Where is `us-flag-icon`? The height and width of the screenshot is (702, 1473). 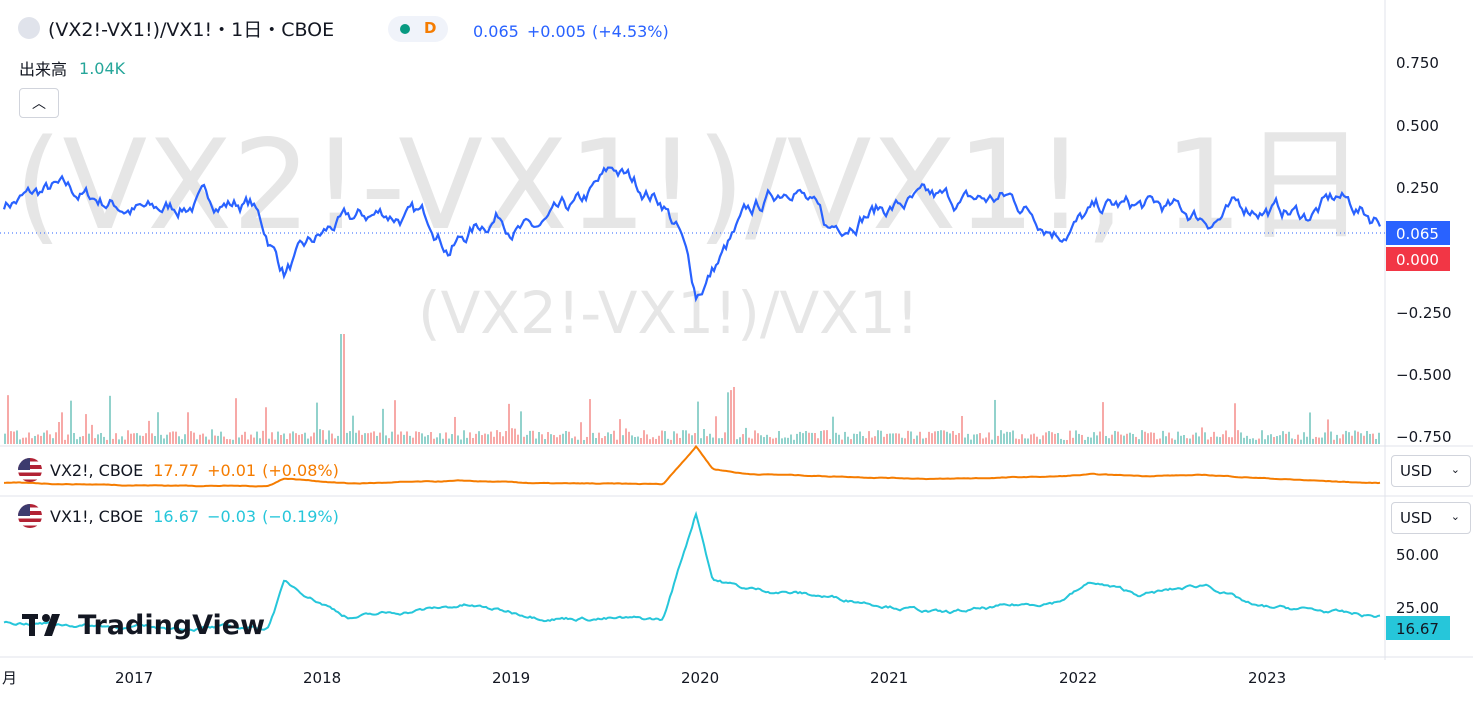 us-flag-icon is located at coordinates (30, 470).